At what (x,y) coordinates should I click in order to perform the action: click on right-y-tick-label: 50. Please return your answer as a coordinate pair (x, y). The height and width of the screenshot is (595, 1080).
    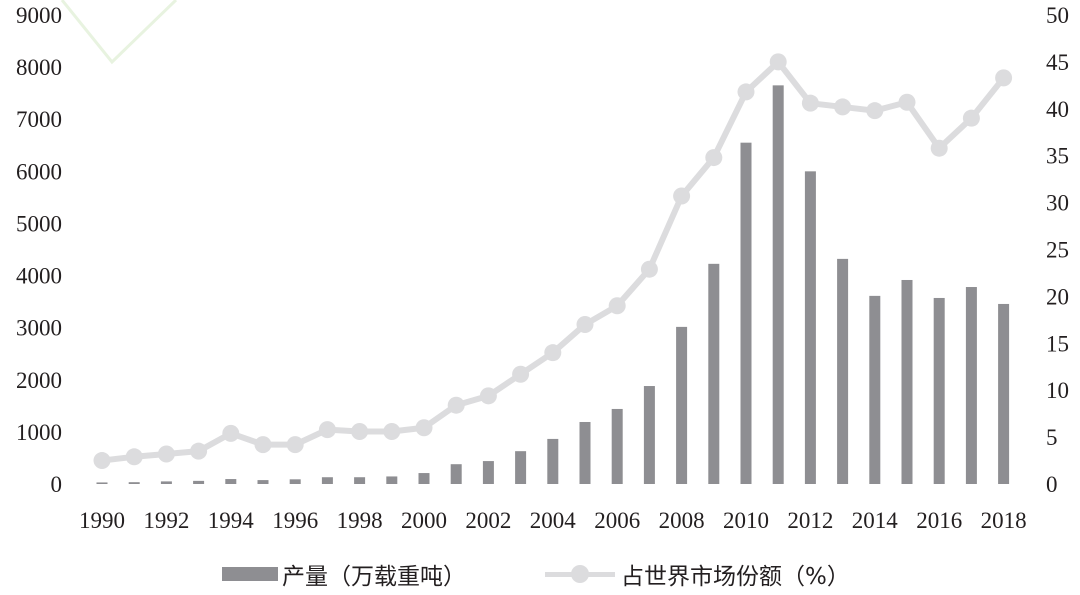
    Looking at the image, I should click on (1057, 15).